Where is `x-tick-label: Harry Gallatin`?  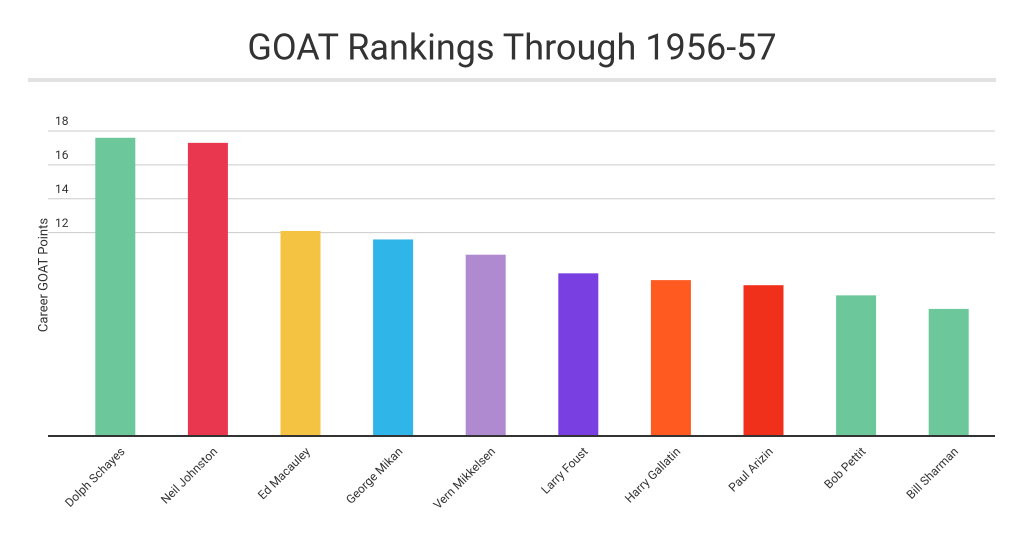
x-tick-label: Harry Gallatin is located at coordinates (652, 474).